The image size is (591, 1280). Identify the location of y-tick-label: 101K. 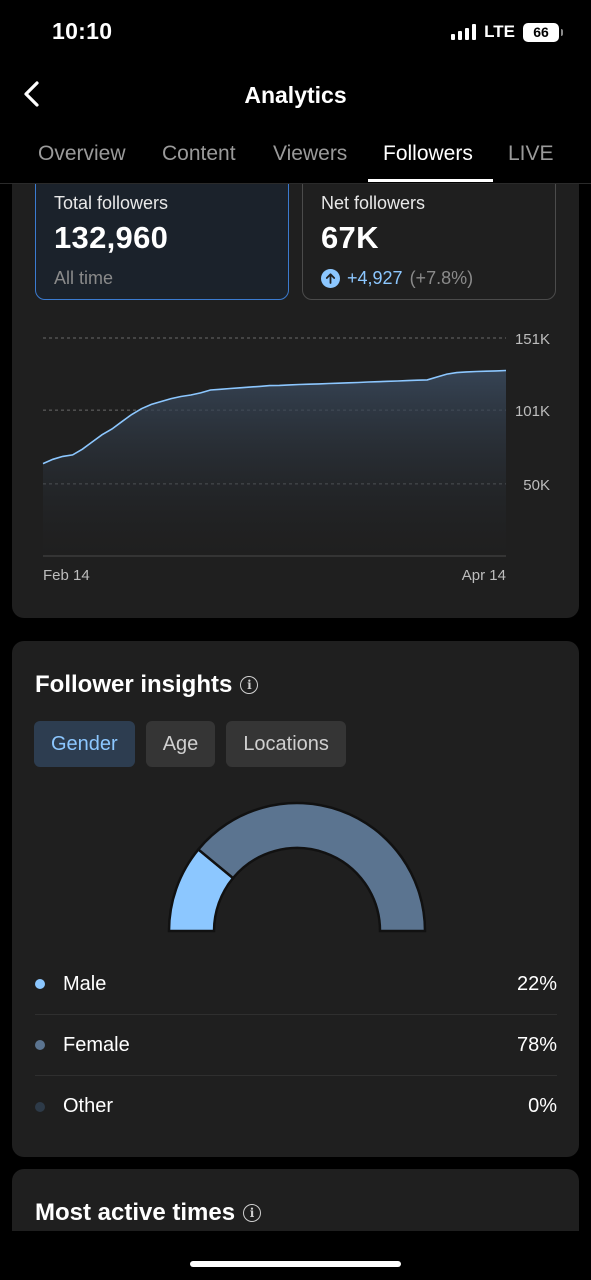
(532, 411).